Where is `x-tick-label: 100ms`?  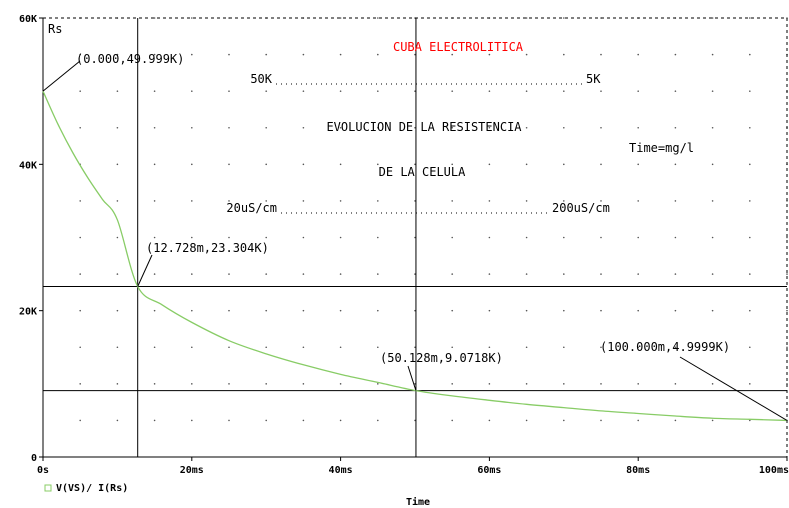
x-tick-label: 100ms is located at coordinates (774, 470).